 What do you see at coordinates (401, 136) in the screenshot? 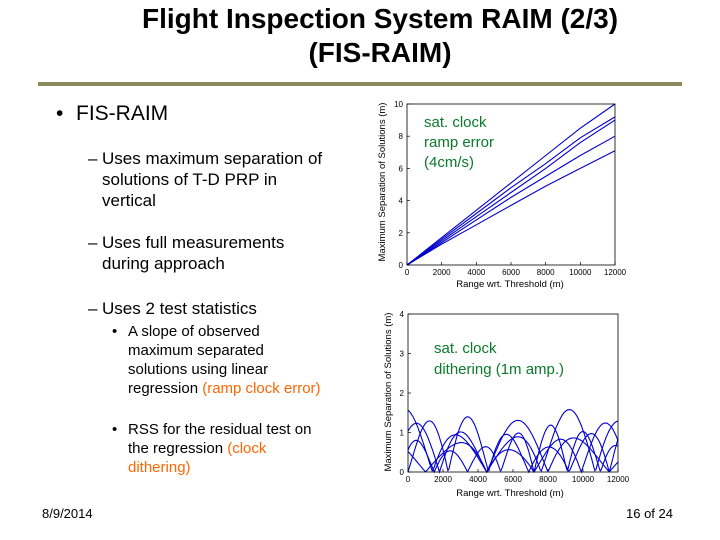
I see `y-tick-label: 8` at bounding box center [401, 136].